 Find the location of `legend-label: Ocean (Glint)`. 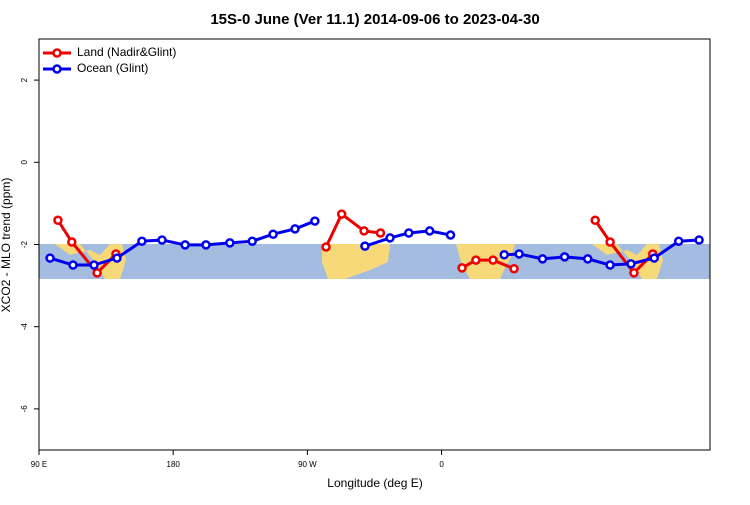

legend-label: Ocean (Glint) is located at coordinates (112, 68).